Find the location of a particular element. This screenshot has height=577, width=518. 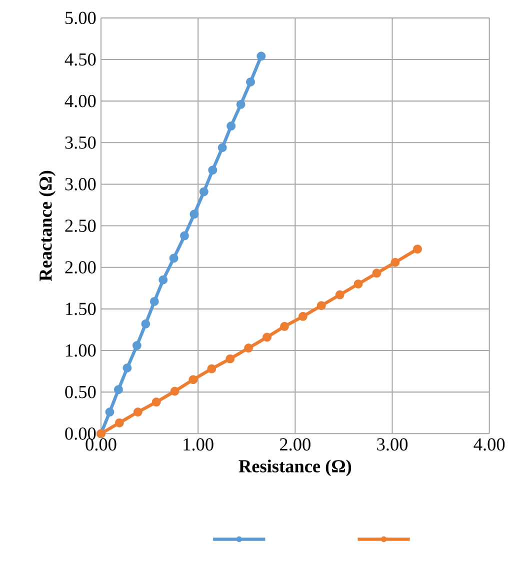

y-tick-label: 0.00 is located at coordinates (80, 433).